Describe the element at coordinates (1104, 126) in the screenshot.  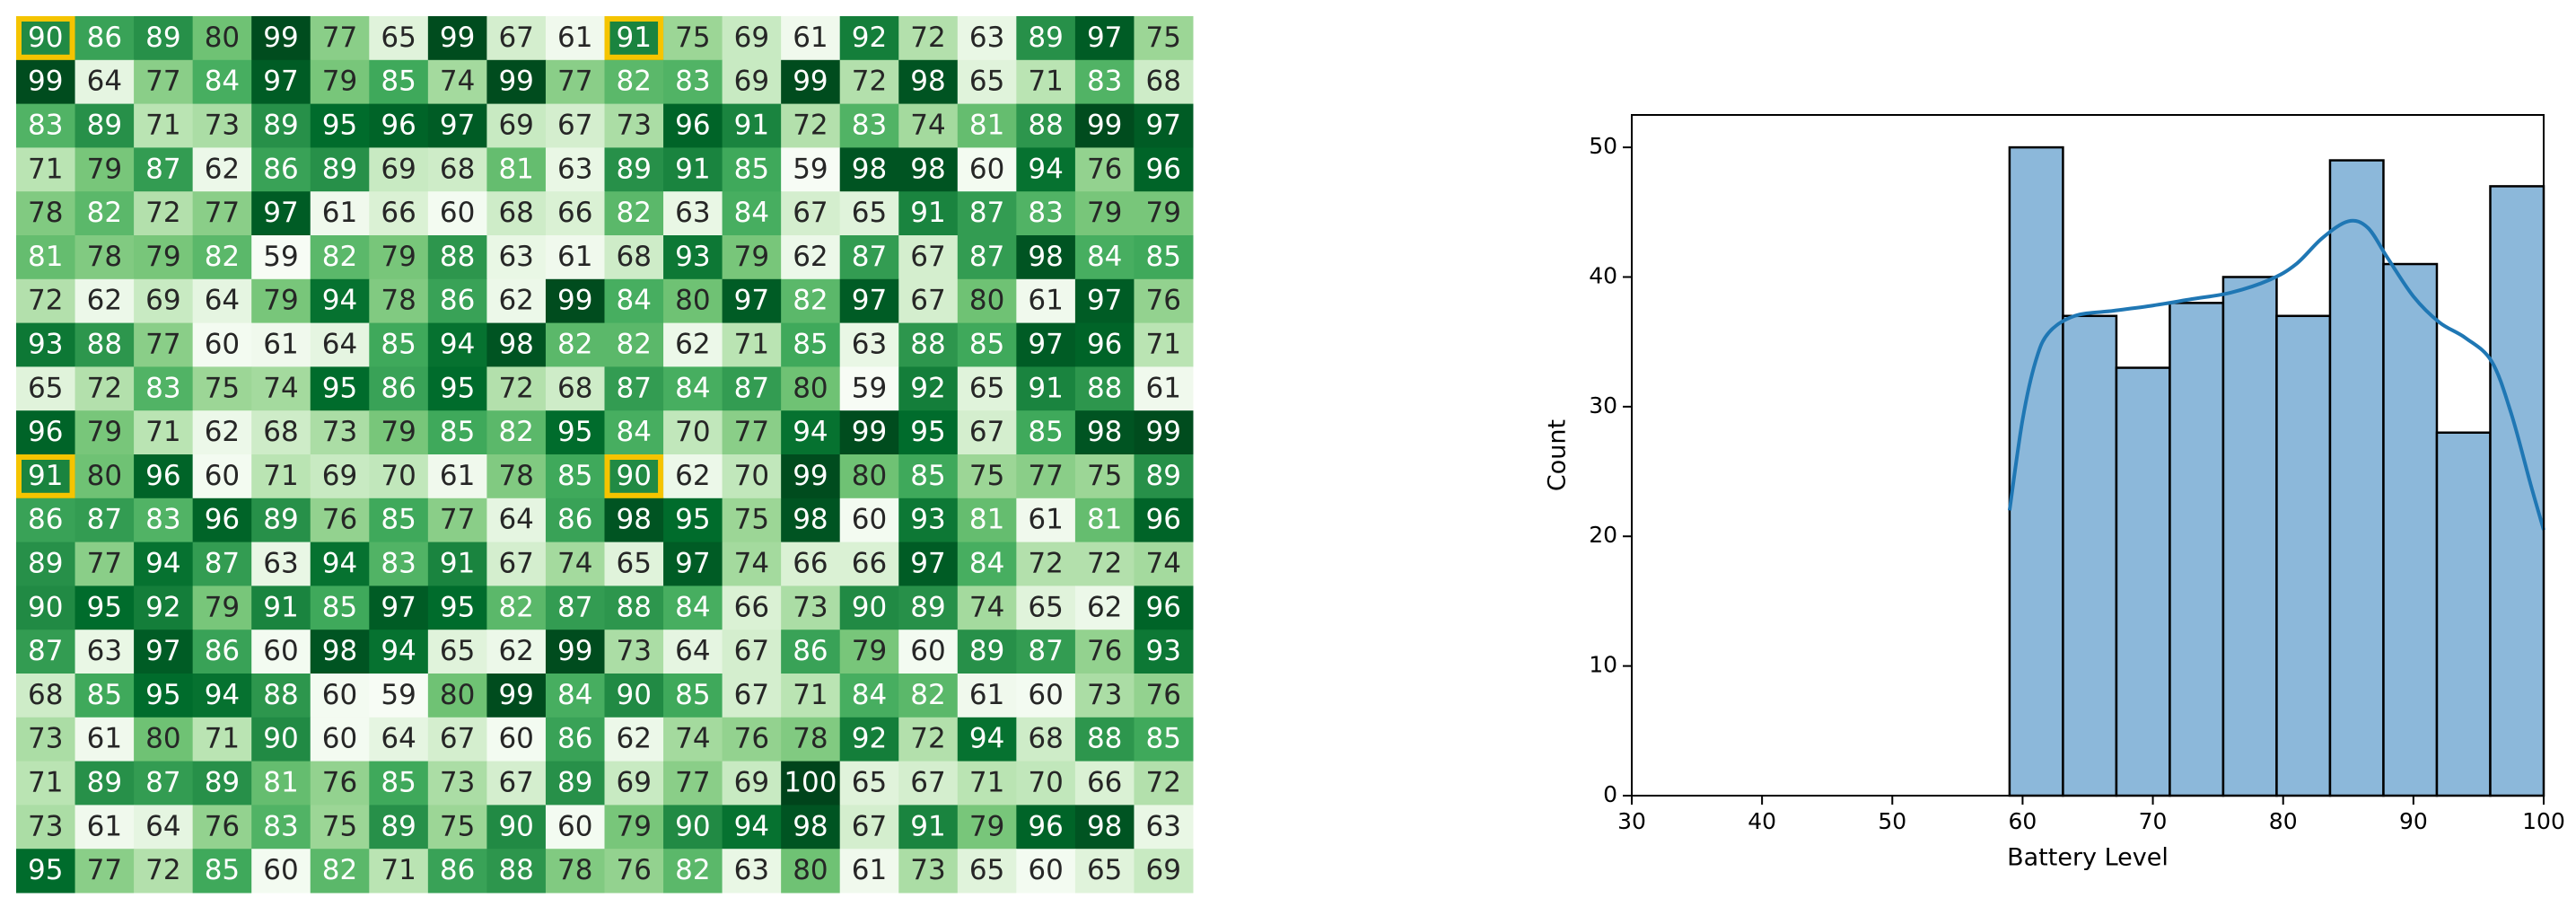
I see `cell-label: 99` at that location.